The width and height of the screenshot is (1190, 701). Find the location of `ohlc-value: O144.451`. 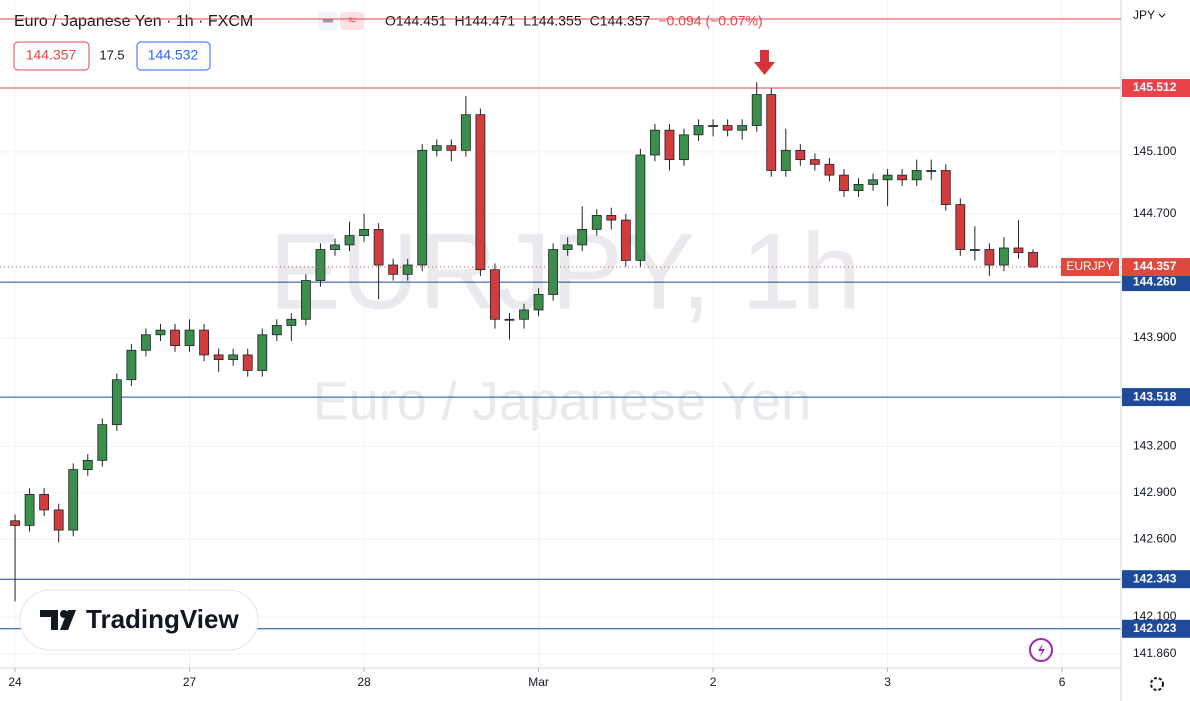

ohlc-value: O144.451 is located at coordinates (416, 21).